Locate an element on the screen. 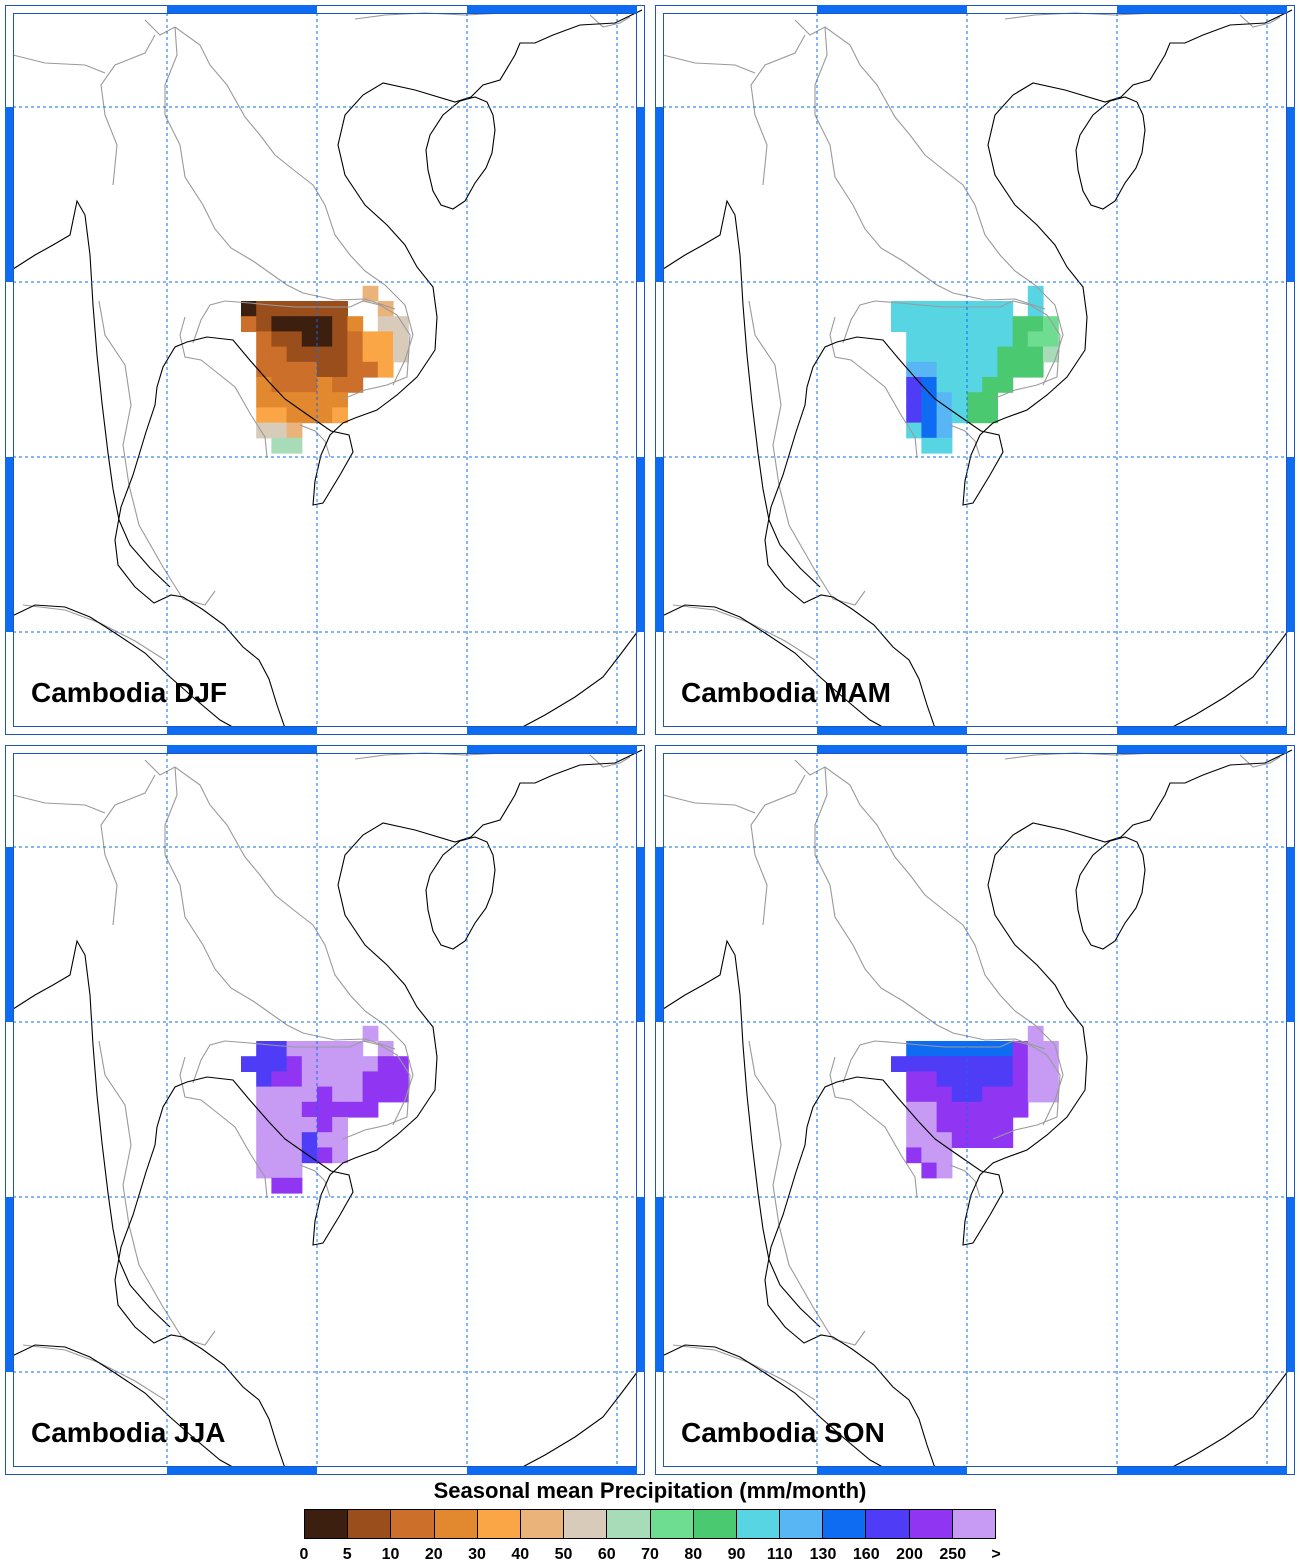 This screenshot has height=1567, width=1300. legend-label: 130 is located at coordinates (823, 1554).